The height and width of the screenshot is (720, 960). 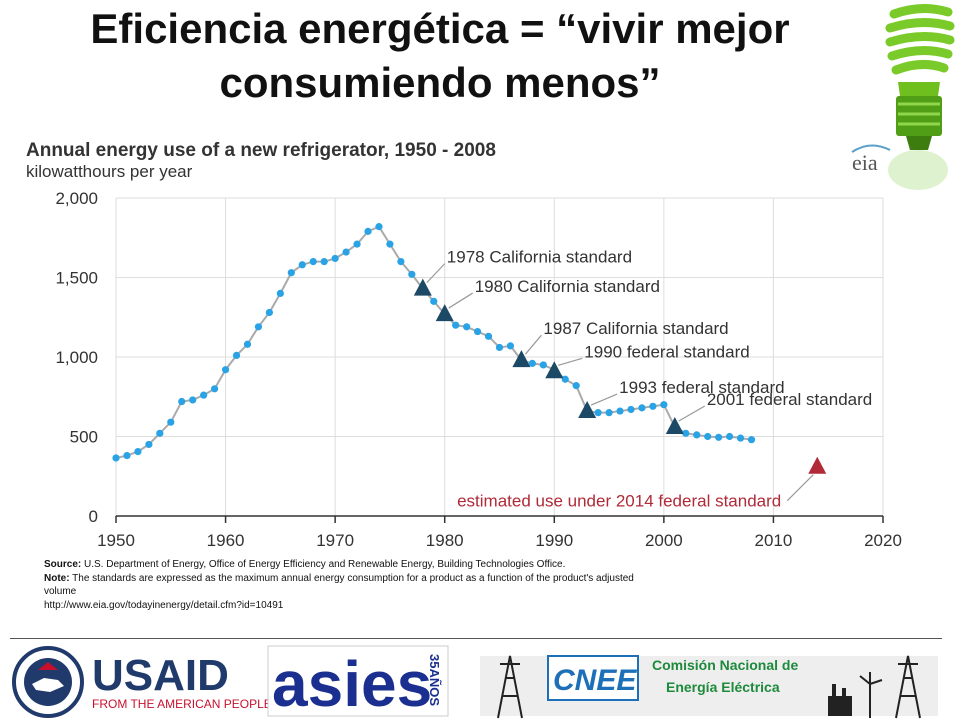 I want to click on y-tick-label: 1,500, so click(x=76, y=278).